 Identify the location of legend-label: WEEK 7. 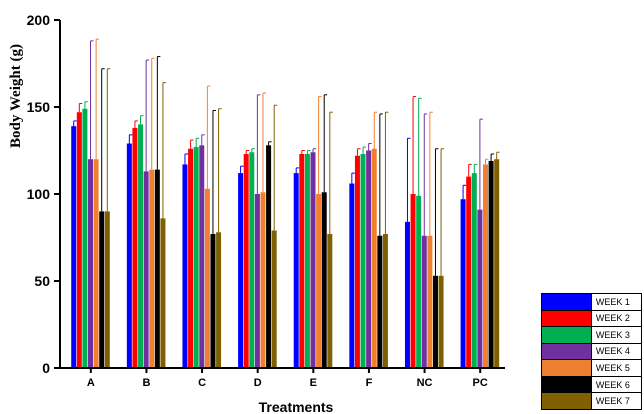
(616, 401).